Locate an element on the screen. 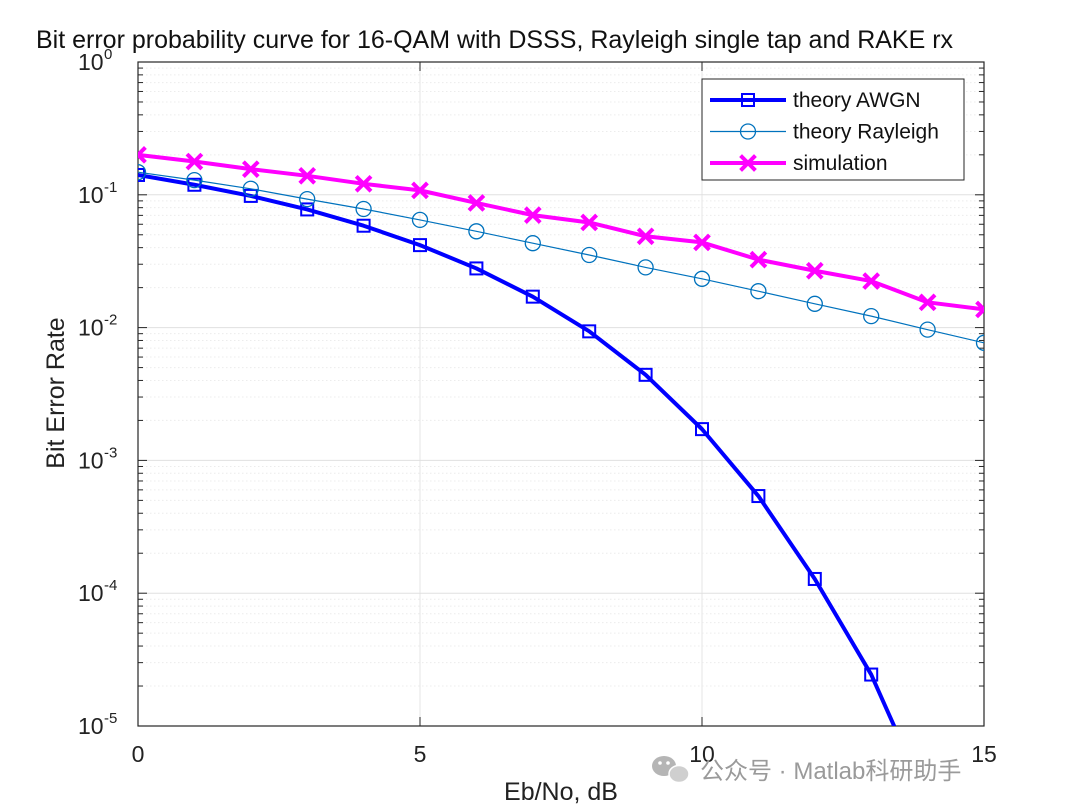 The width and height of the screenshot is (1080, 812). watermark-text: 公众号 · Matlab科研助手 is located at coordinates (830, 771).